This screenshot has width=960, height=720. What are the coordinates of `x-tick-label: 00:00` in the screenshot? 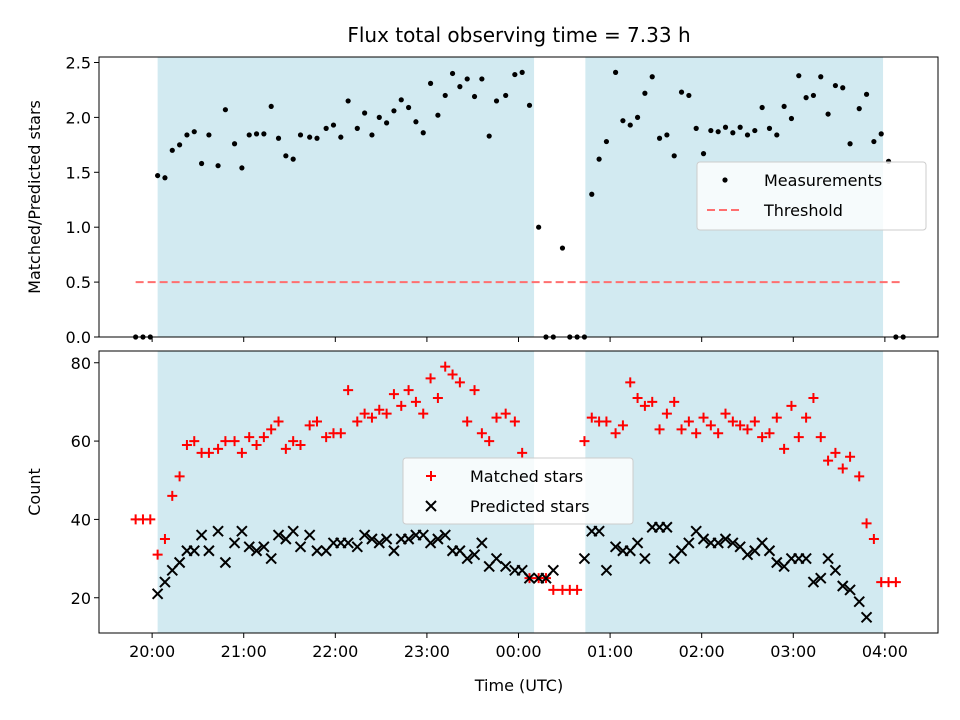 It's located at (518, 651).